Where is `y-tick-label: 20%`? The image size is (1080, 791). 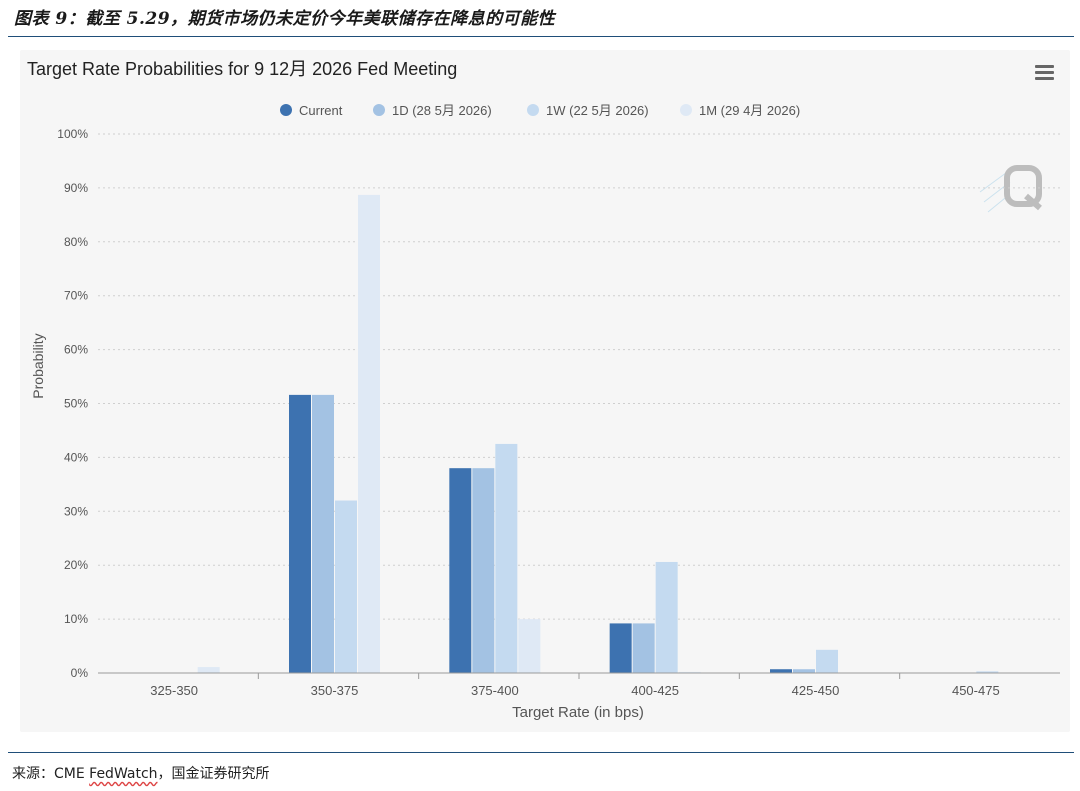
y-tick-label: 20% is located at coordinates (76, 565).